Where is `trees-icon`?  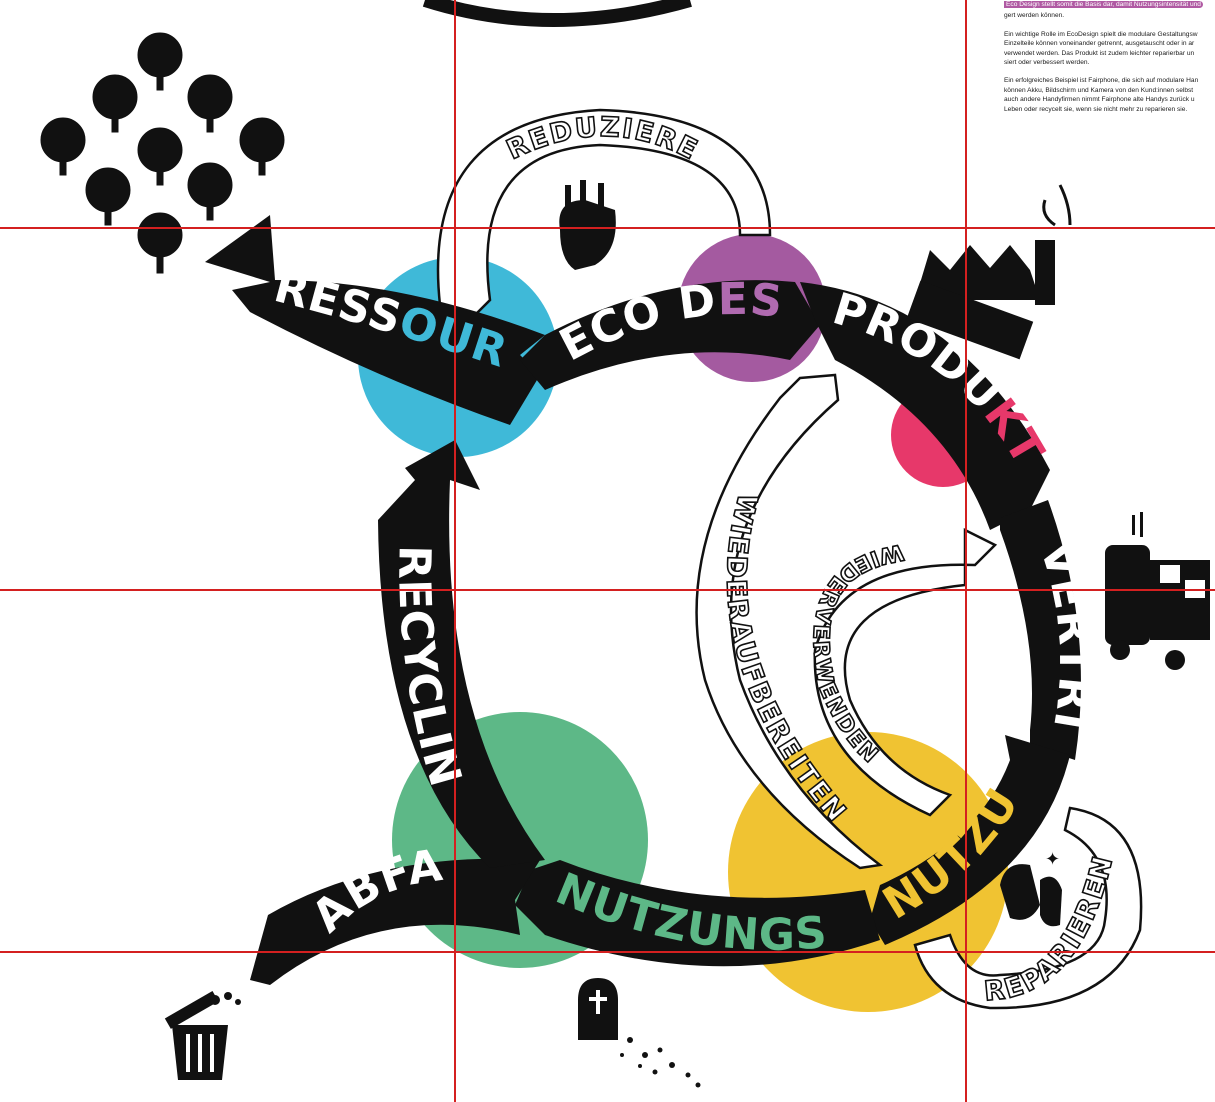 trees-icon is located at coordinates (162, 153).